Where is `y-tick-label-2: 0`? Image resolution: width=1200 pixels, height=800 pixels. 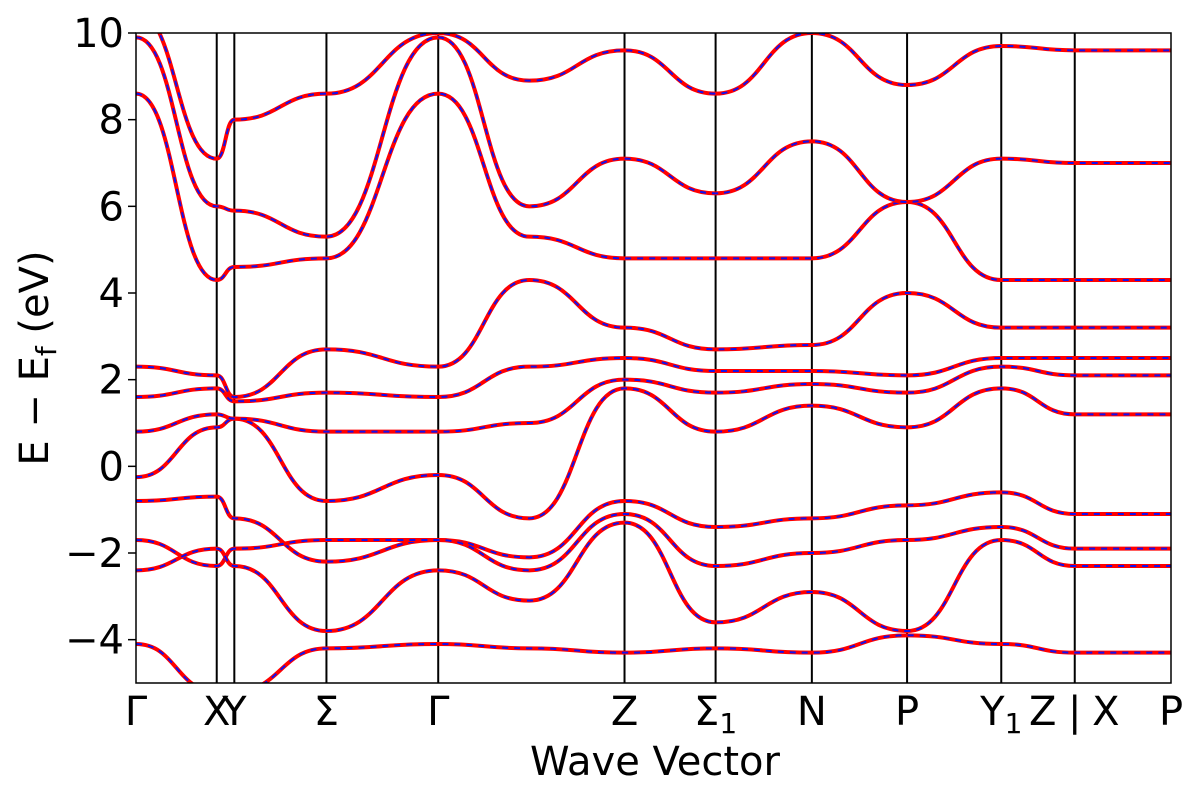
y-tick-label-2: 0 is located at coordinates (111, 467).